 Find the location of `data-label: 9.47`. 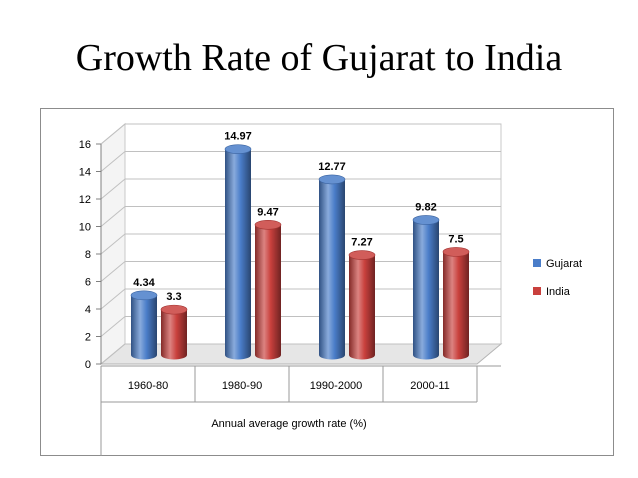

data-label: 9.47 is located at coordinates (267, 212).